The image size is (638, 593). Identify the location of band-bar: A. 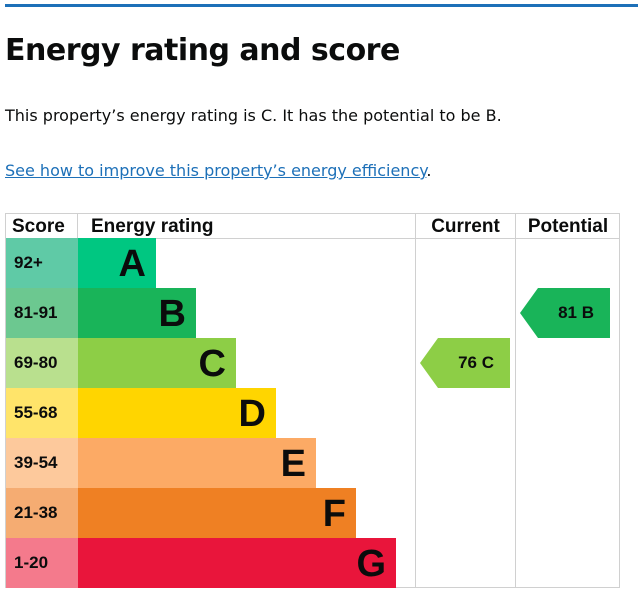
(117, 263).